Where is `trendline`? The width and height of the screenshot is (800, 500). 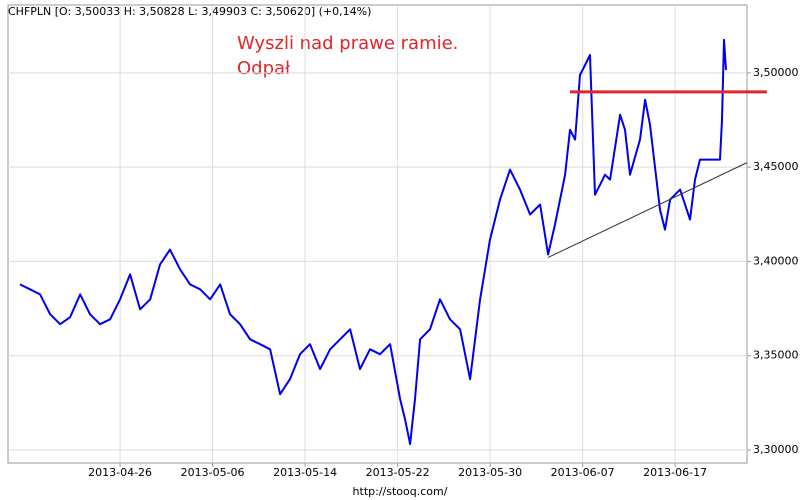 trendline is located at coordinates (647, 210).